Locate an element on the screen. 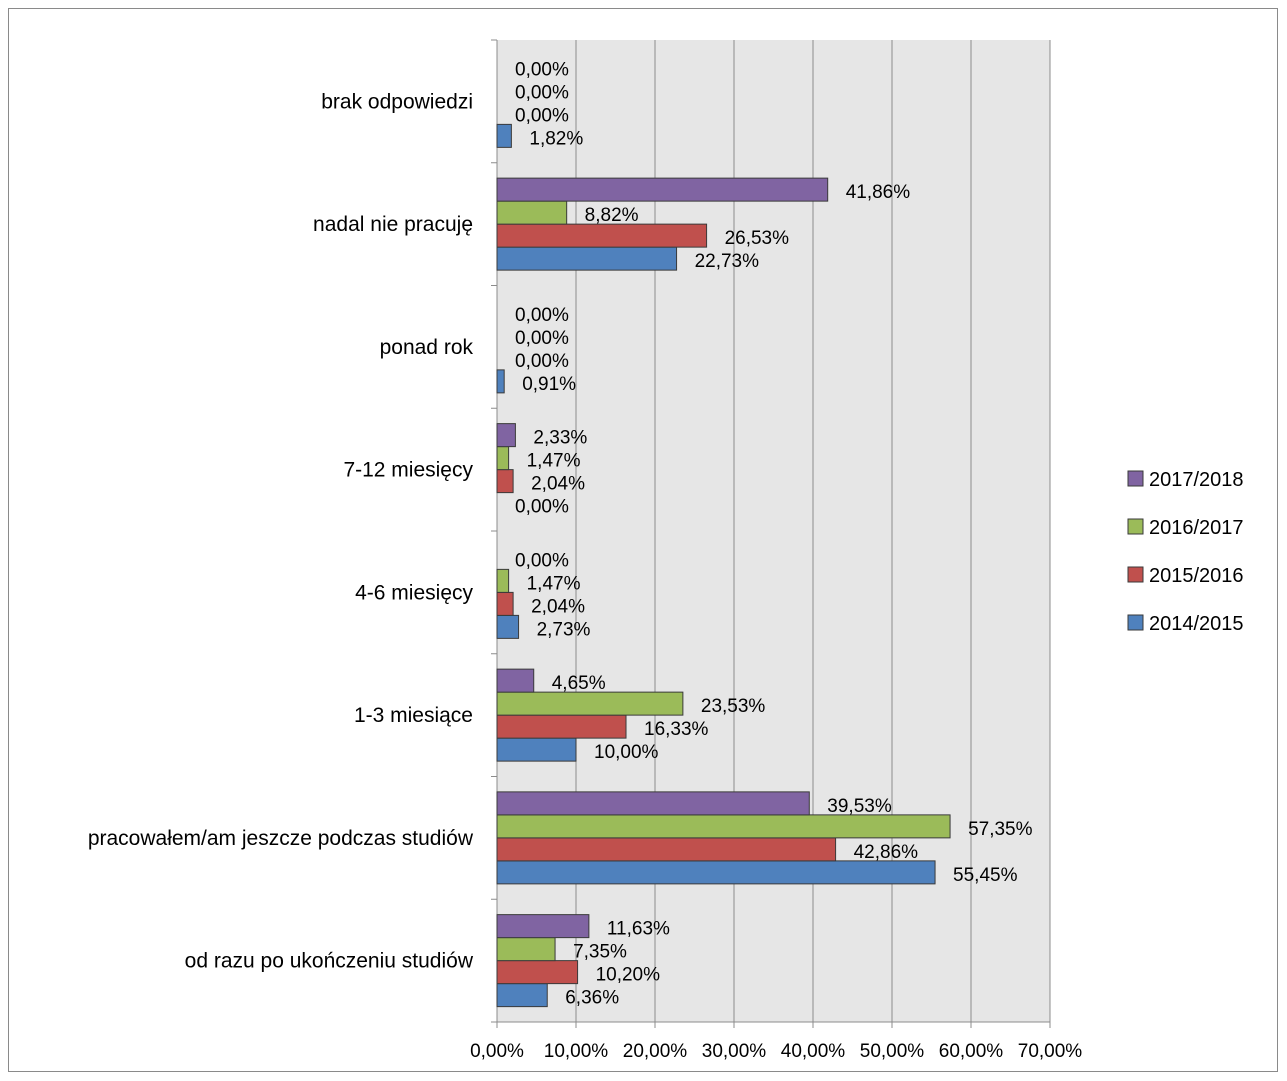 The image size is (1287, 1081). data-label: 10,20% is located at coordinates (628, 975).